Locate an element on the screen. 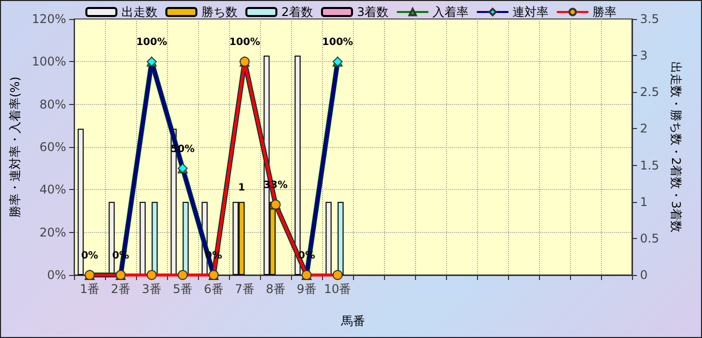  y2-tick-label: 3 is located at coordinates (644, 55).